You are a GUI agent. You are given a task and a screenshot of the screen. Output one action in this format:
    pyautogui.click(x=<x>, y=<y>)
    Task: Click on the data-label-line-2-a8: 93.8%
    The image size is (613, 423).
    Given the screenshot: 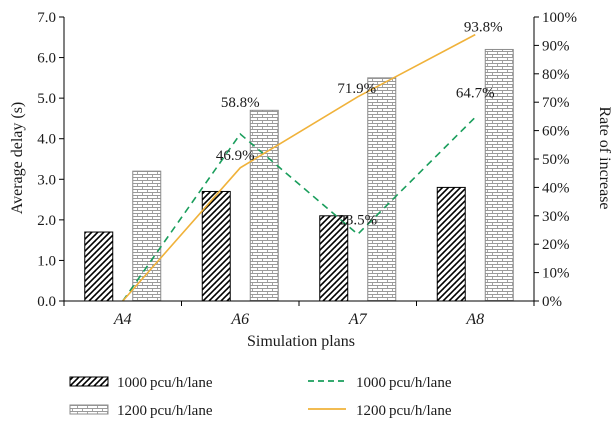 What is the action you would take?
    pyautogui.click(x=483, y=28)
    